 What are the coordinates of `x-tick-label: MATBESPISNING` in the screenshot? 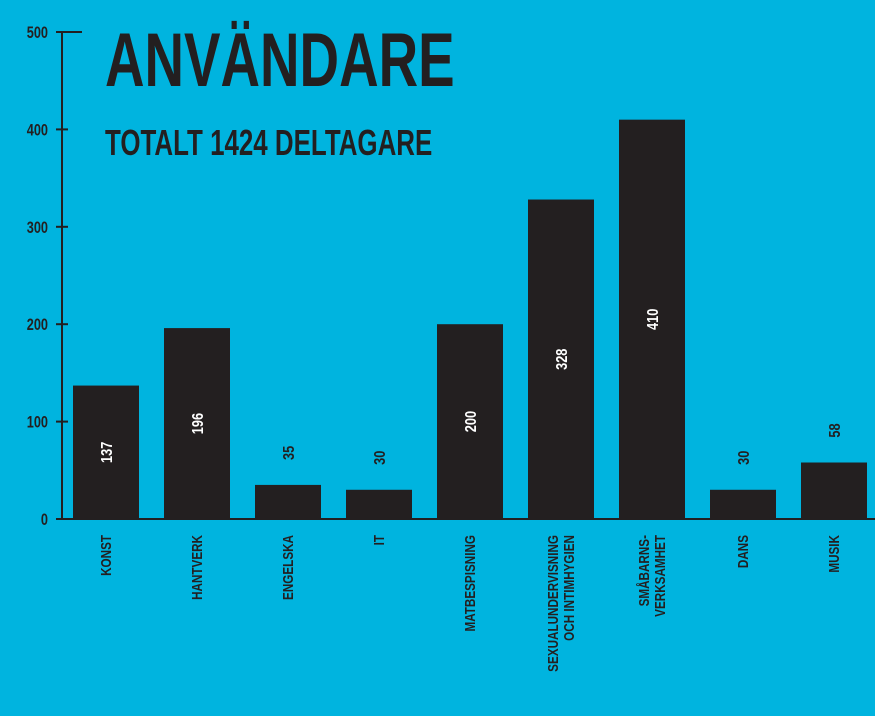 It's located at (470, 583).